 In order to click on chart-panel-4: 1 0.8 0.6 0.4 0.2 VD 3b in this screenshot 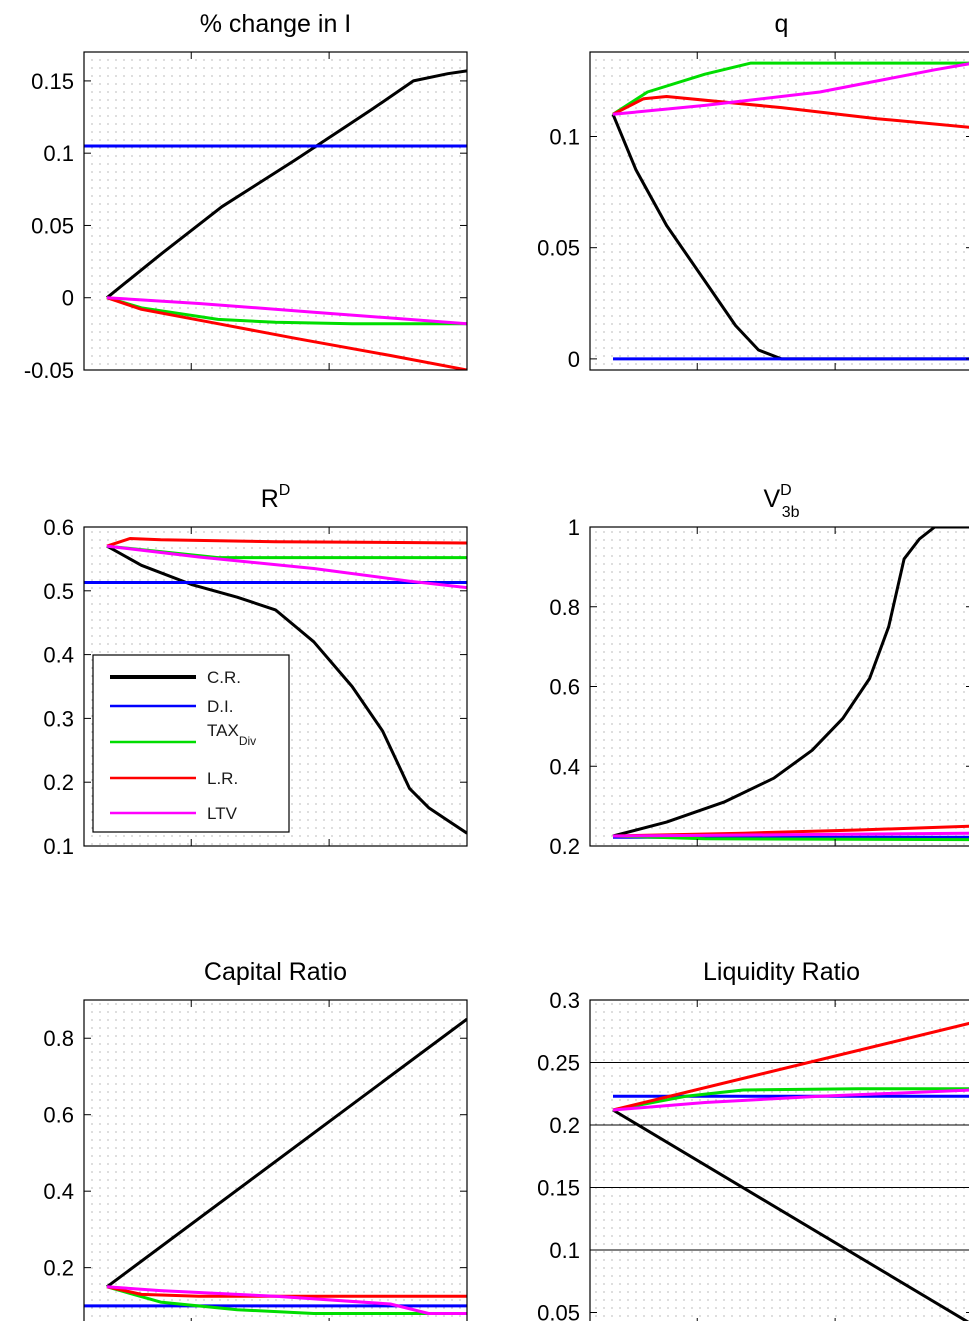, I will do `click(759, 670)`.